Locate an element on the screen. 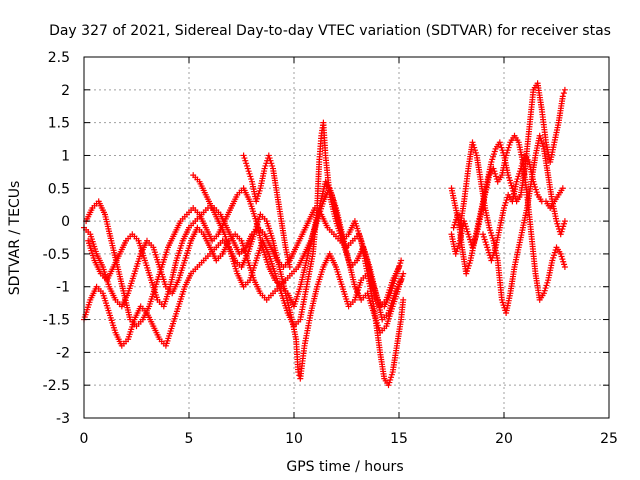 This screenshot has height=480, width=640. x-tick-label: 20 is located at coordinates (504, 439).